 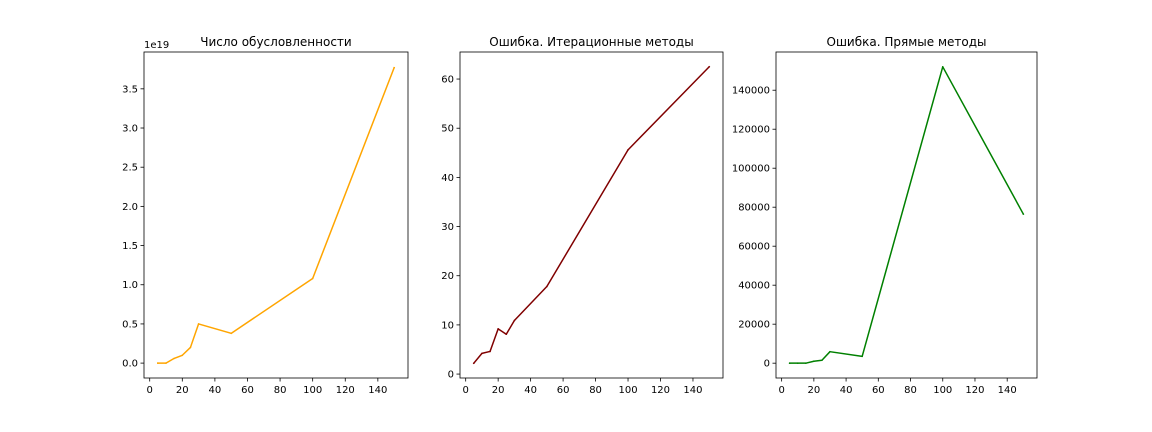 I want to click on y-tick-label: 40000, so click(x=754, y=286).